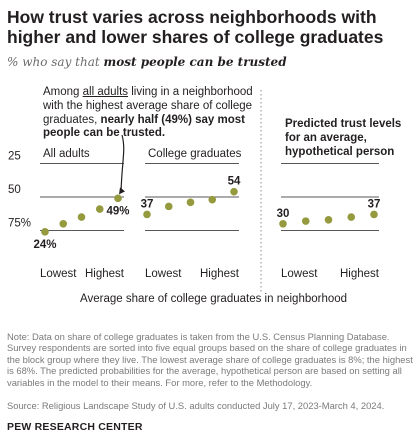 Image resolution: width=420 pixels, height=448 pixels. Describe the element at coordinates (195, 154) in the screenshot. I see `panel-title: College graduates` at that location.